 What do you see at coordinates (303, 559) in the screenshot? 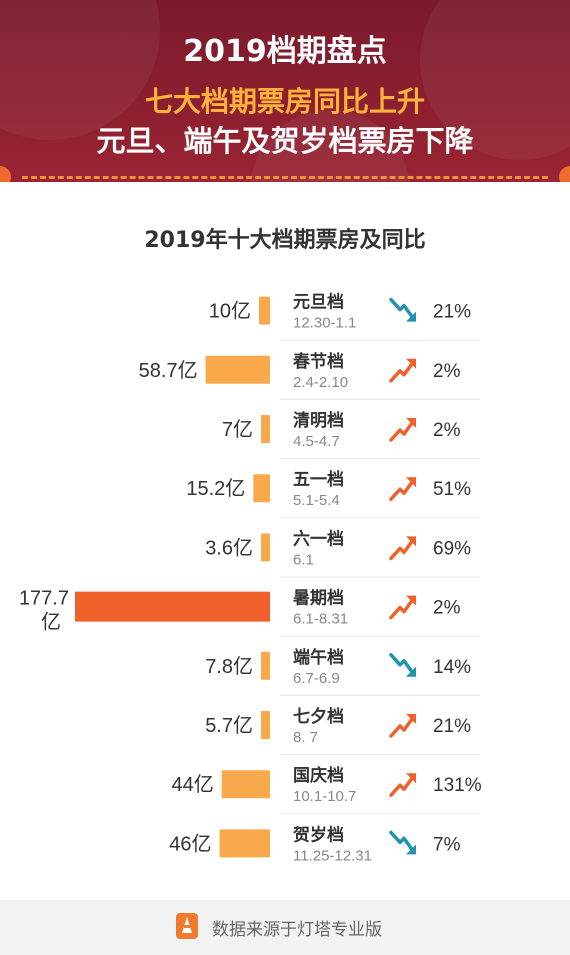
I see `date-range-label: 6.1` at bounding box center [303, 559].